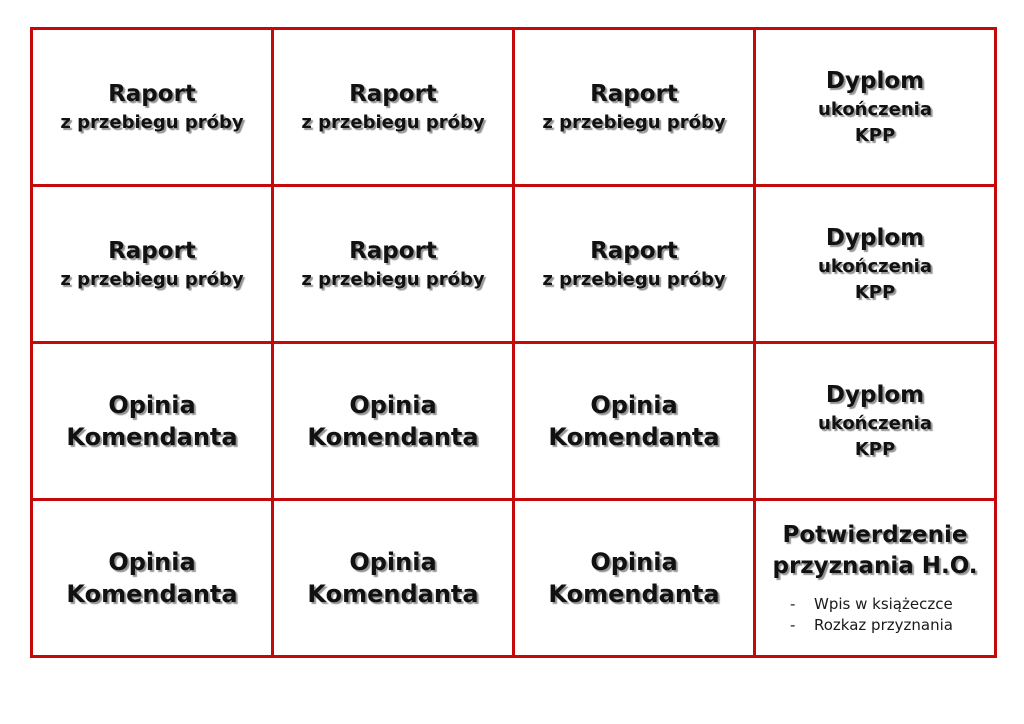 Image resolution: width=1024 pixels, height=724 pixels. What do you see at coordinates (883, 604) in the screenshot?
I see `checklist-item-text: Wpis w książeczce` at bounding box center [883, 604].